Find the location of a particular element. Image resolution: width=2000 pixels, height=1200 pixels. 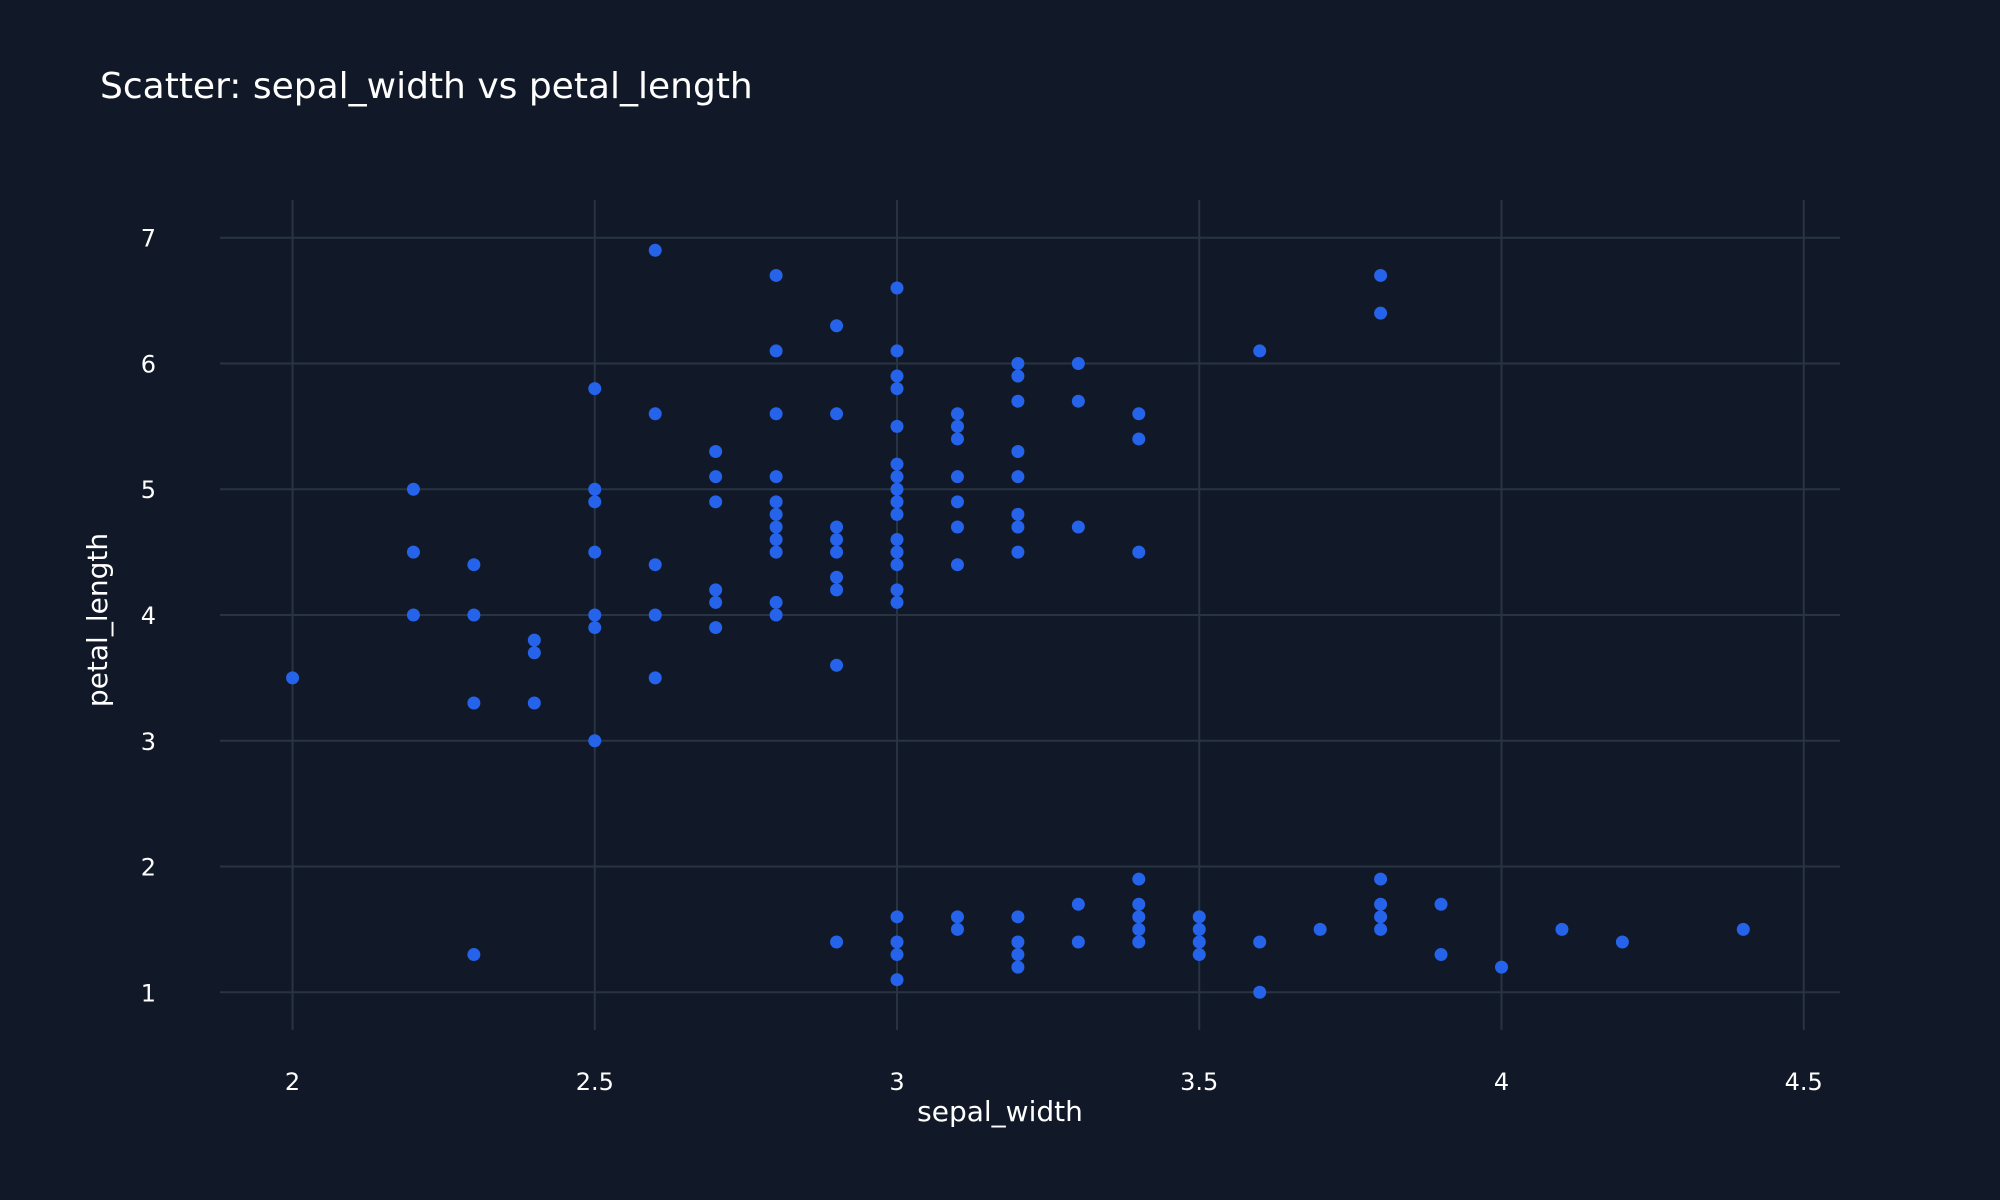

y-tick-label: 7 is located at coordinates (148, 239).